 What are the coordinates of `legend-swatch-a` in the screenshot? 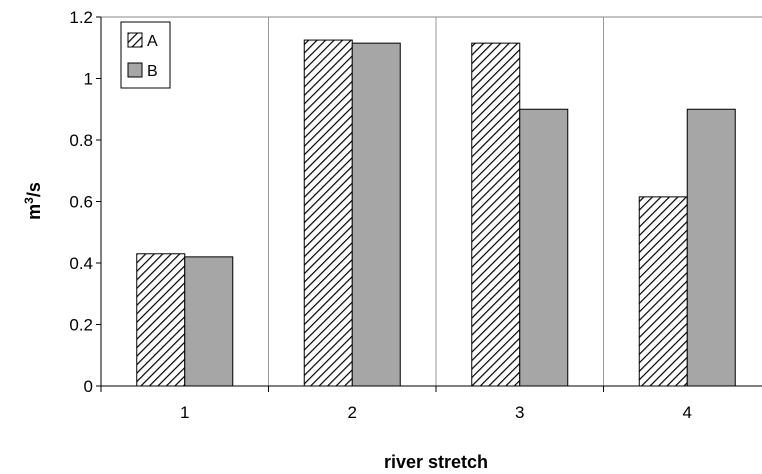 It's located at (135, 40).